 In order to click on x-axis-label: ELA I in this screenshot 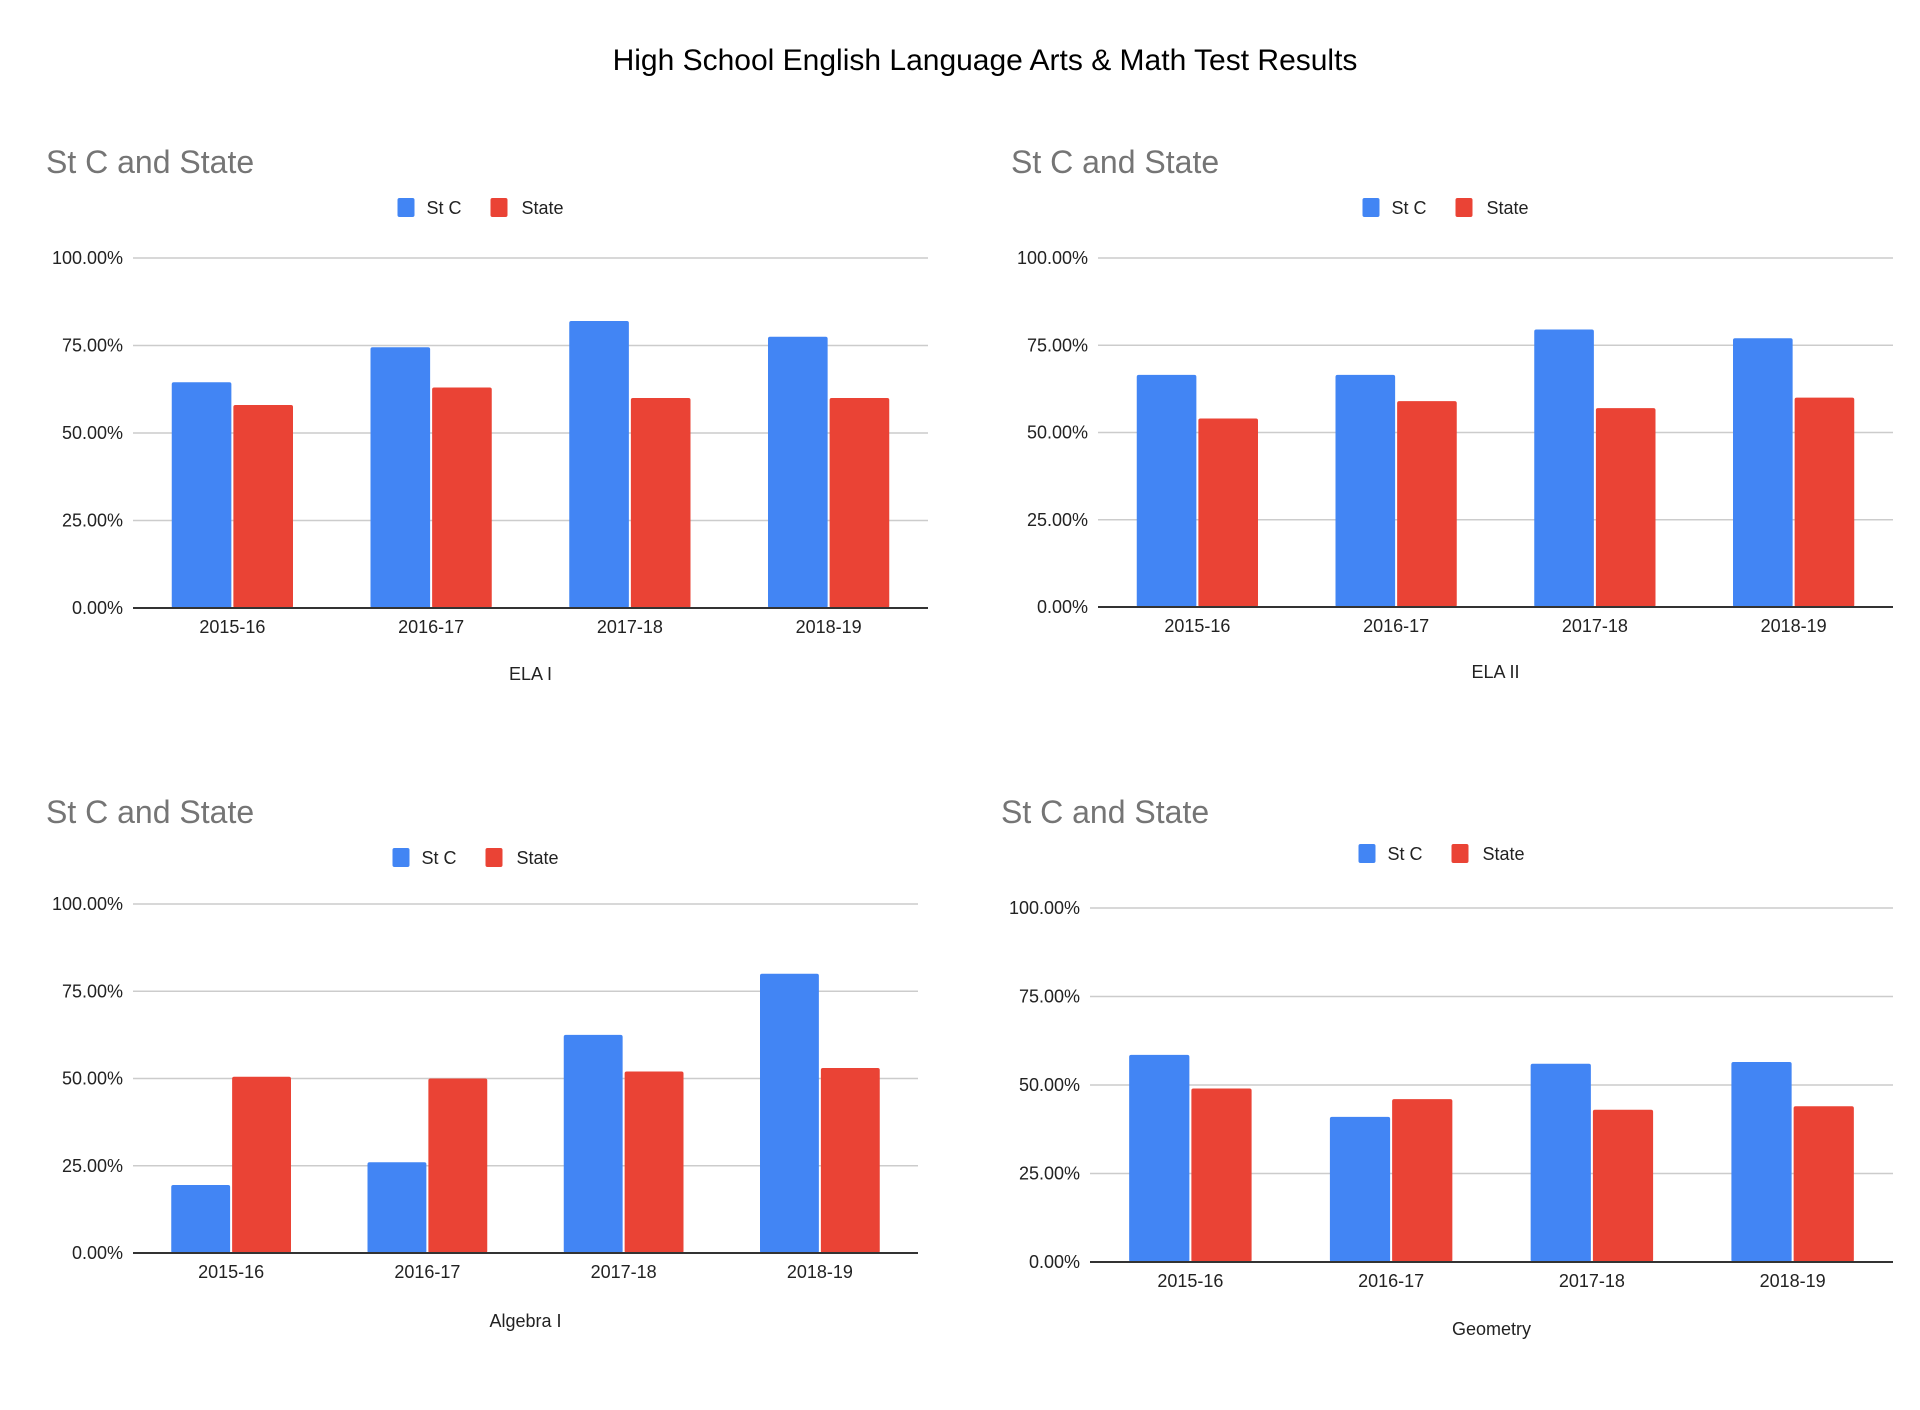, I will do `click(530, 674)`.